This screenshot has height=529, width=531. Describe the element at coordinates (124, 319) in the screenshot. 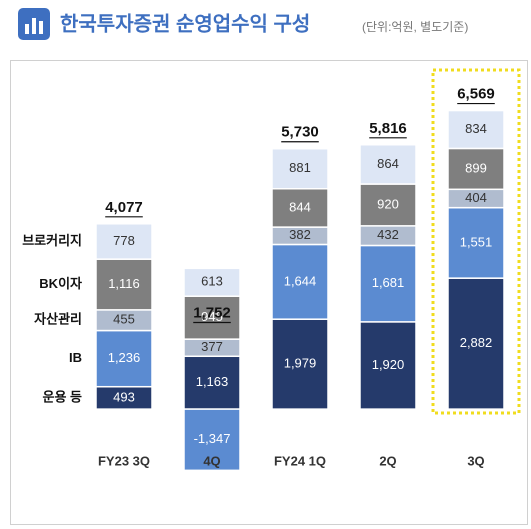

I see `segment-label: 455` at that location.